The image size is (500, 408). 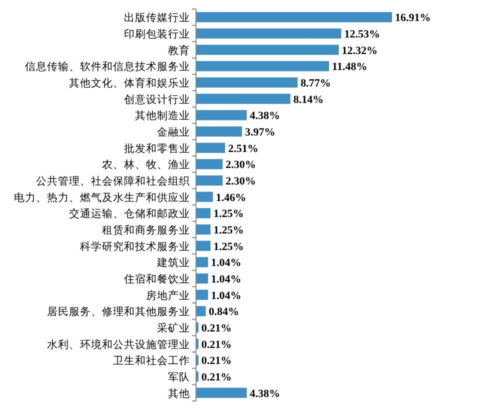 What do you see at coordinates (151, 361) in the screenshot?
I see `y-tick-label: 卫生和社会工作` at bounding box center [151, 361].